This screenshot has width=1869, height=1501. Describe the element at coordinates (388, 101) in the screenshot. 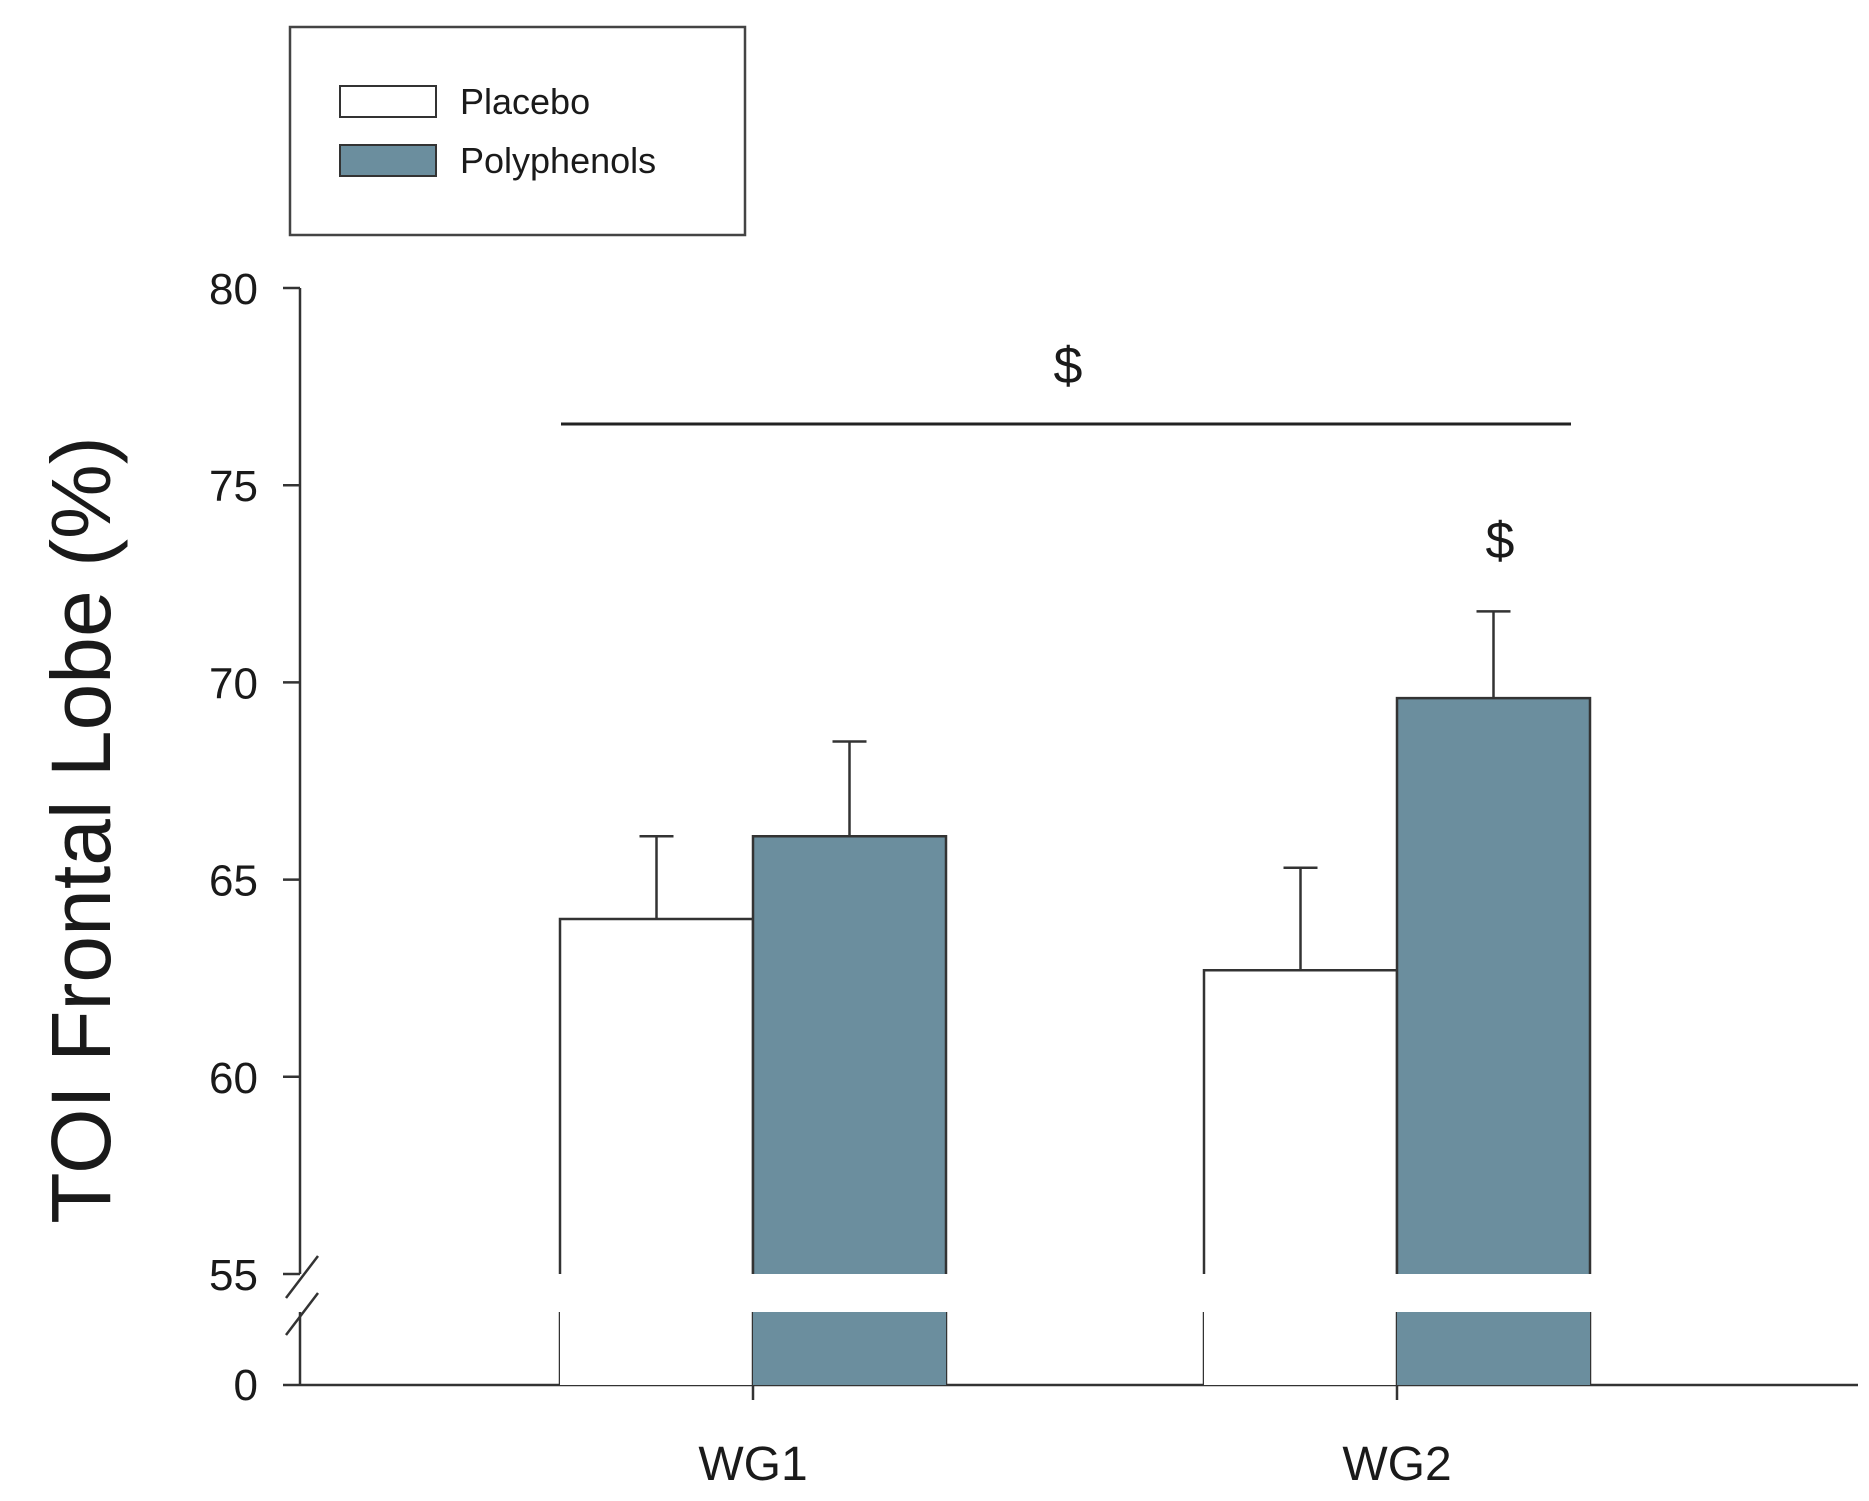

I see `legend-swatch-placebo` at that location.